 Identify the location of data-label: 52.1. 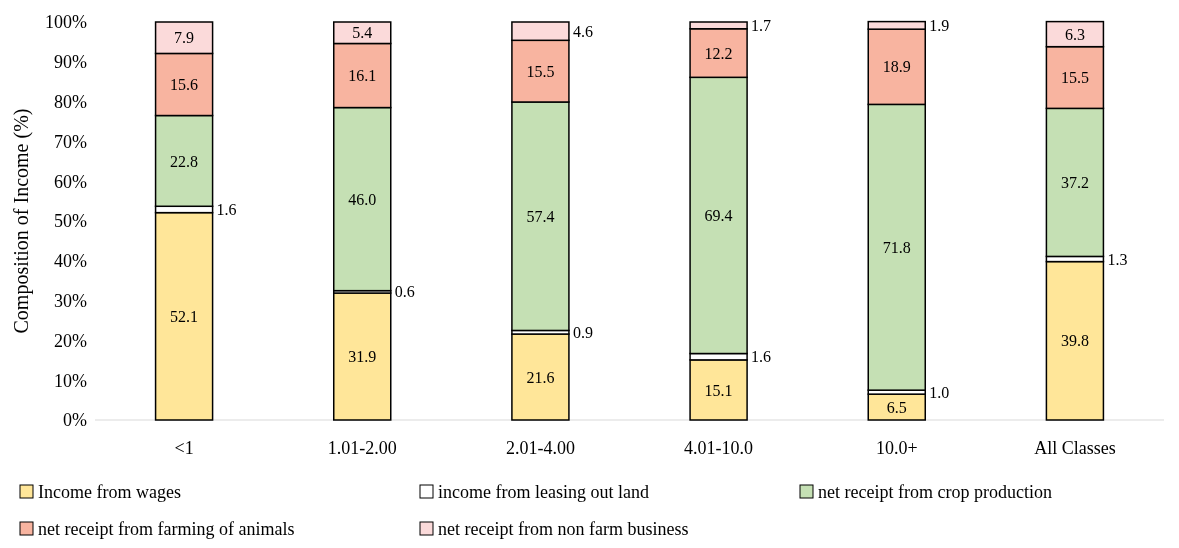
(184, 316).